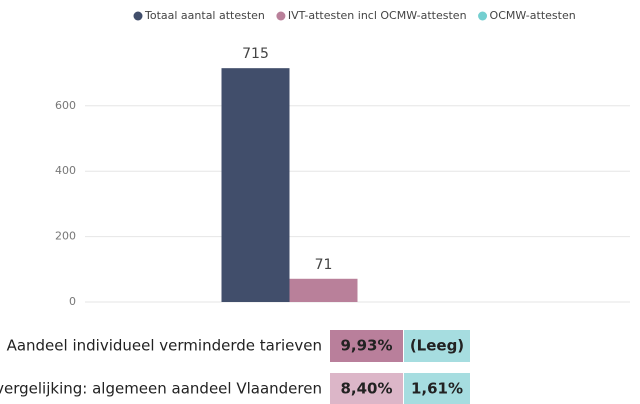  I want to click on cell-value: 9,93%, so click(366, 346).